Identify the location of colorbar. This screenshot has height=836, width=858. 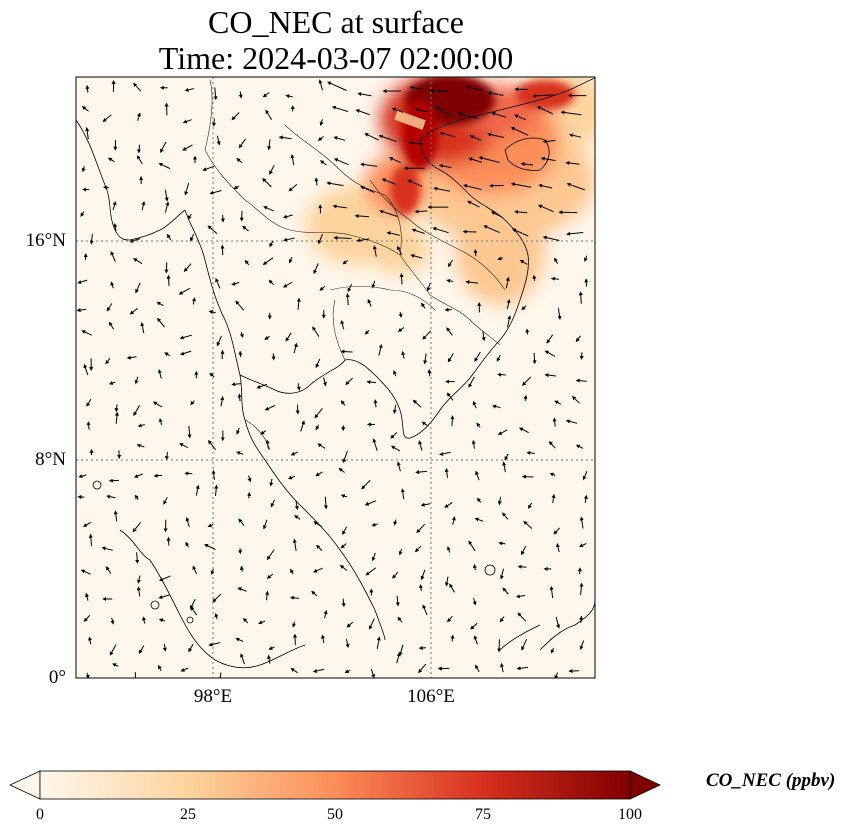
(335, 785).